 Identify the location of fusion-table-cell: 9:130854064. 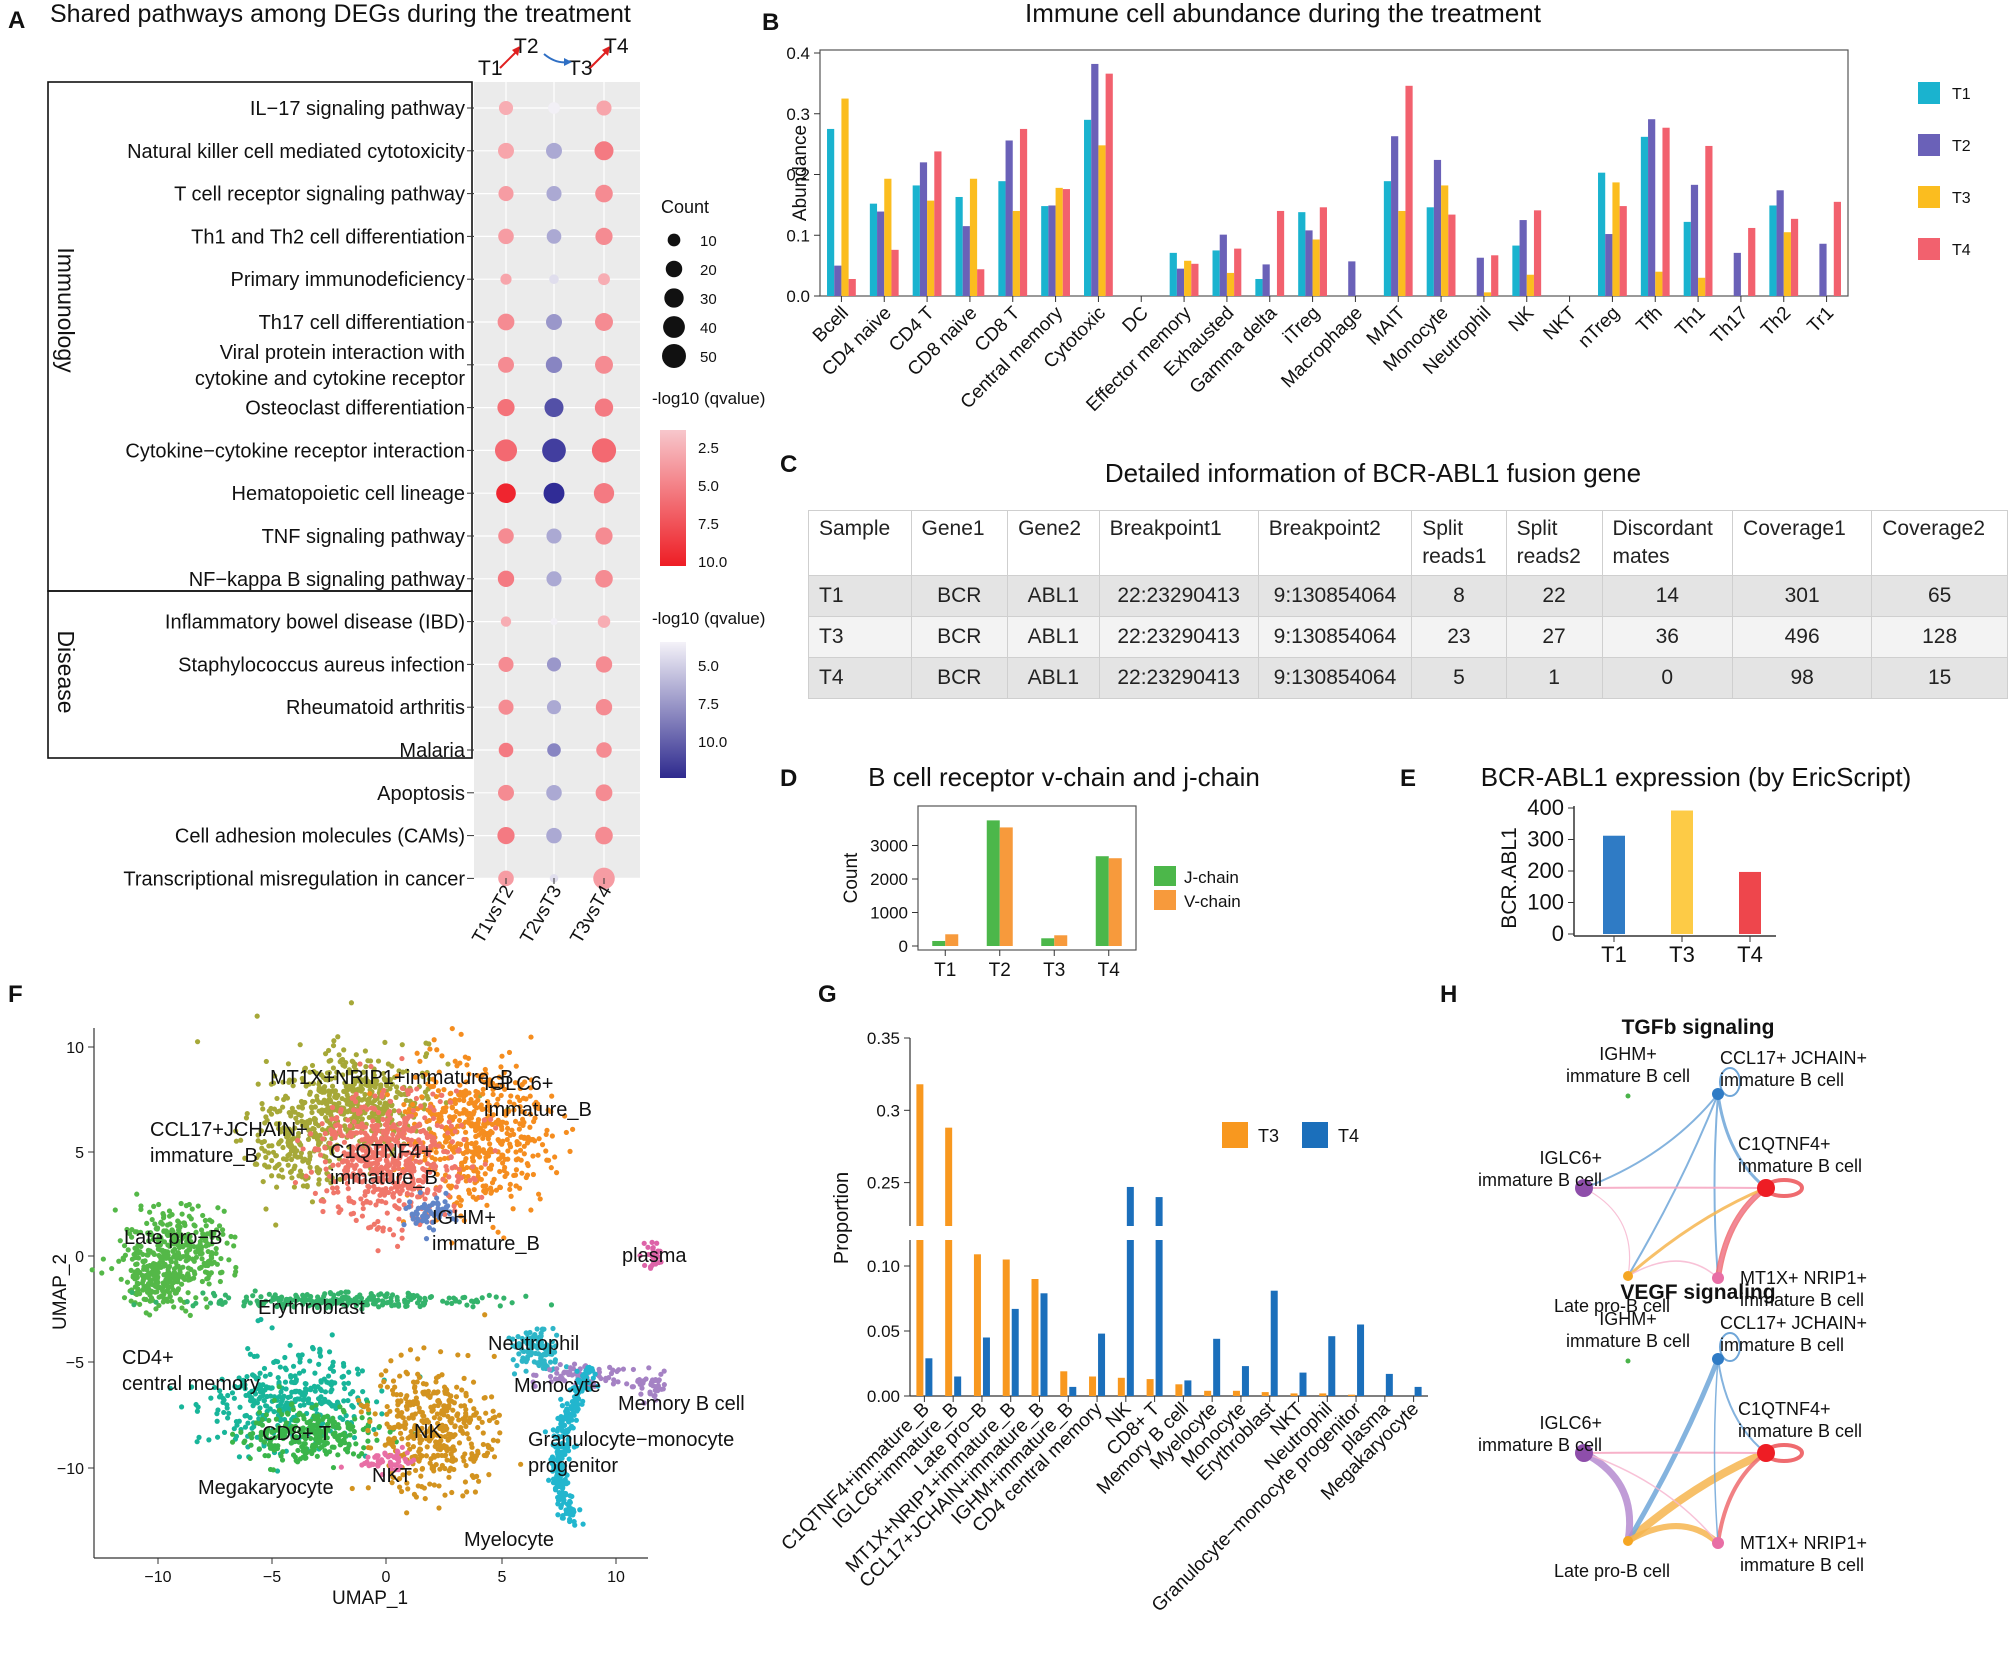
(1335, 596).